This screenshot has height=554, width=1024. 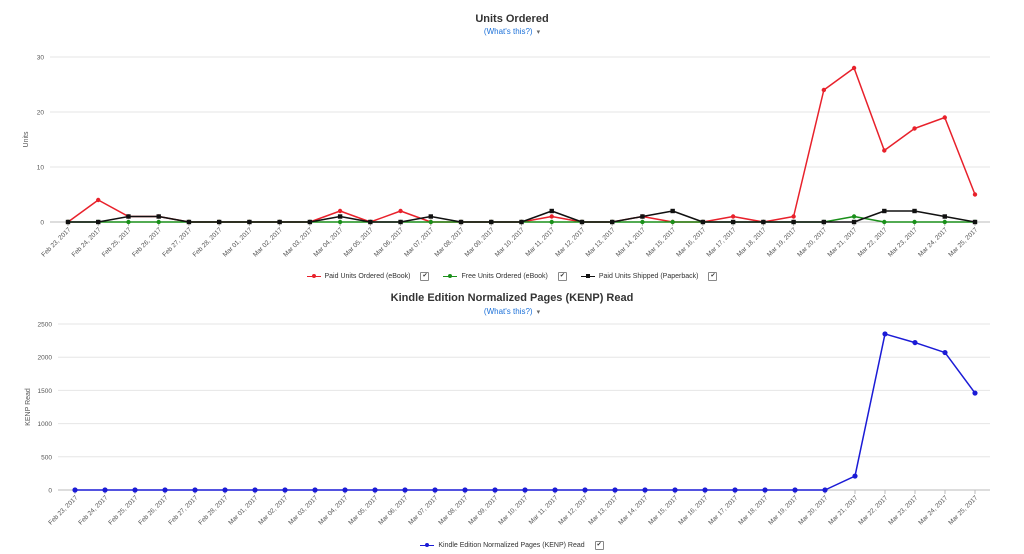 I want to click on kenp-read-whats-this: (What's this?) ▾, so click(x=512, y=311).